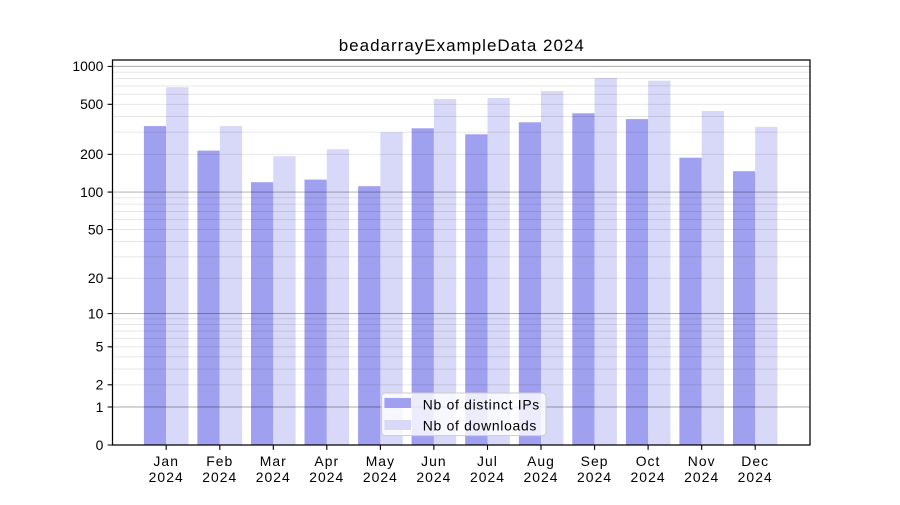 The image size is (900, 505). Describe the element at coordinates (100, 385) in the screenshot. I see `svg-text: 2` at that location.